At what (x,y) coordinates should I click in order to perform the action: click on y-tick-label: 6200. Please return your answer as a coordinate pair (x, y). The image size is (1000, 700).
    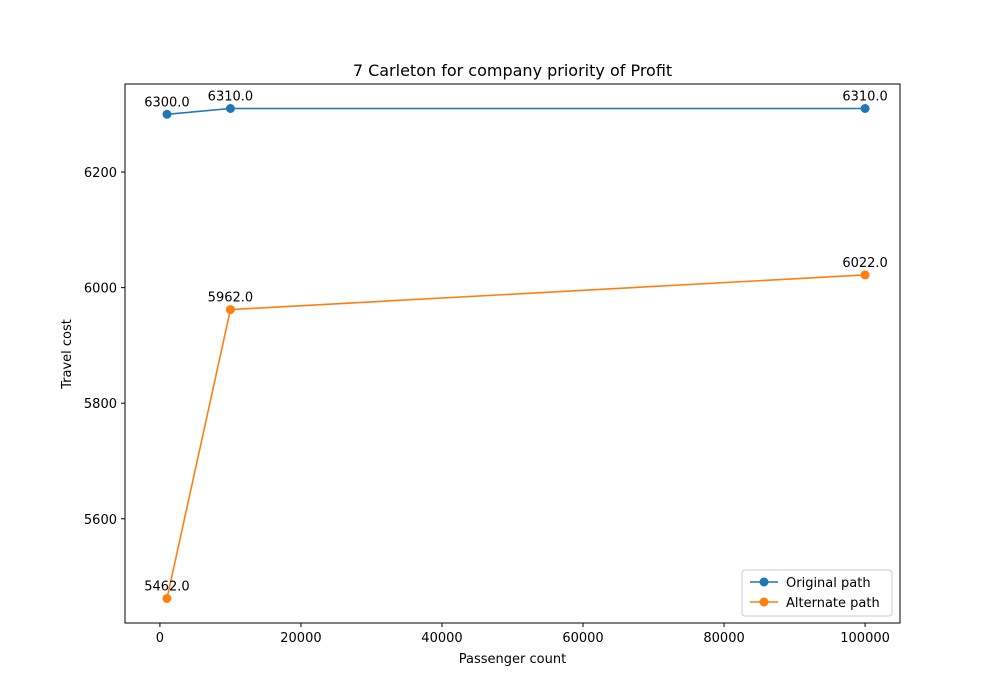
    Looking at the image, I should click on (100, 173).